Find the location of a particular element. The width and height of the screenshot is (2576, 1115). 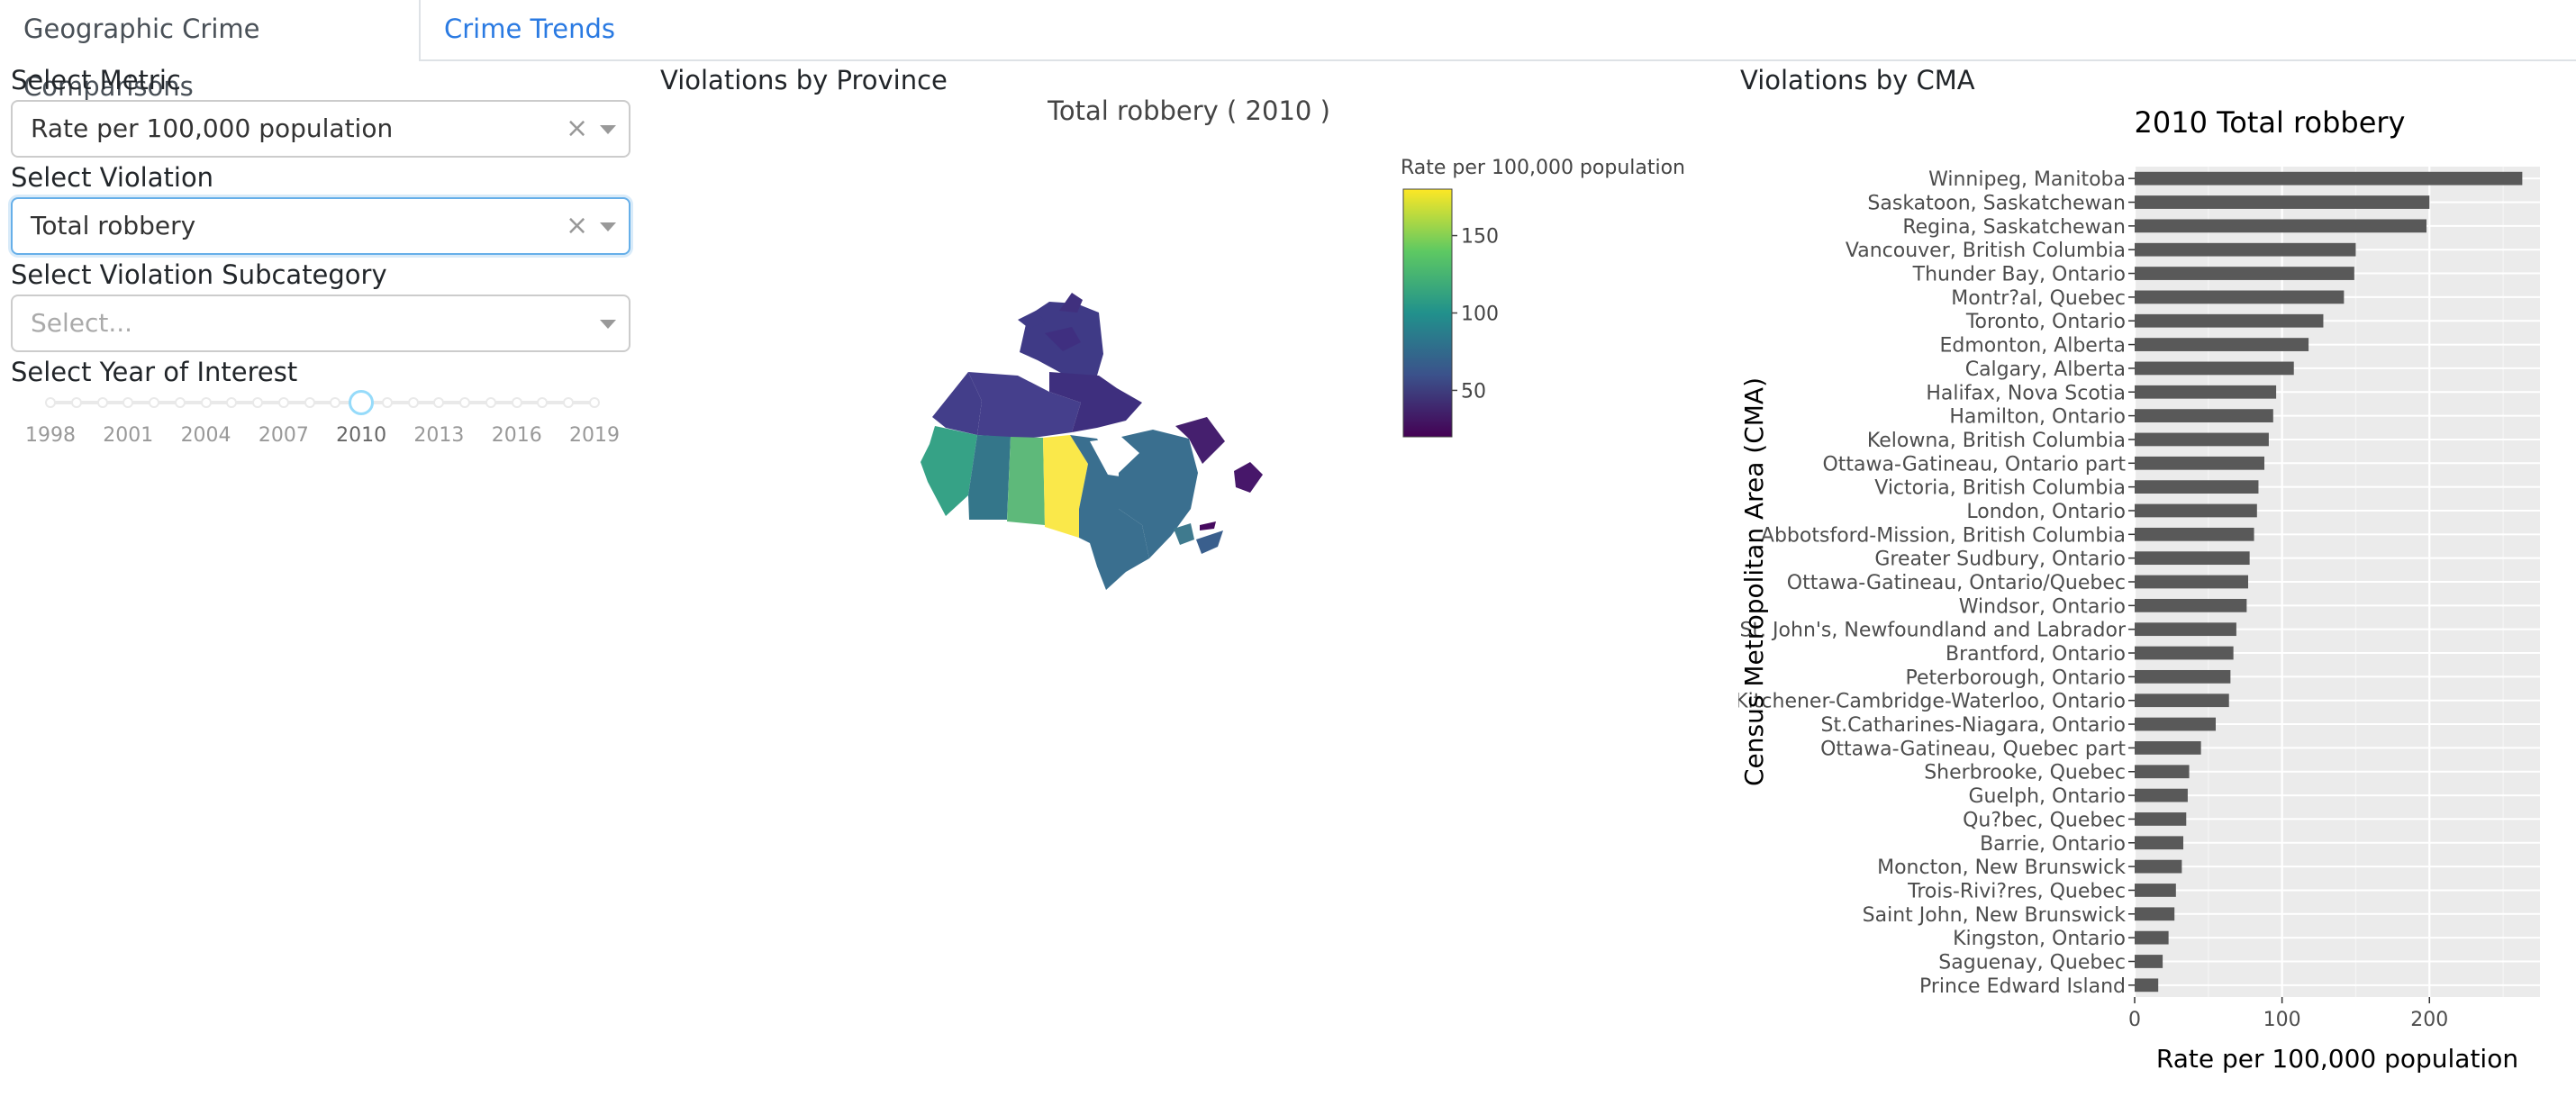

province-ontario is located at coordinates (1109, 512).